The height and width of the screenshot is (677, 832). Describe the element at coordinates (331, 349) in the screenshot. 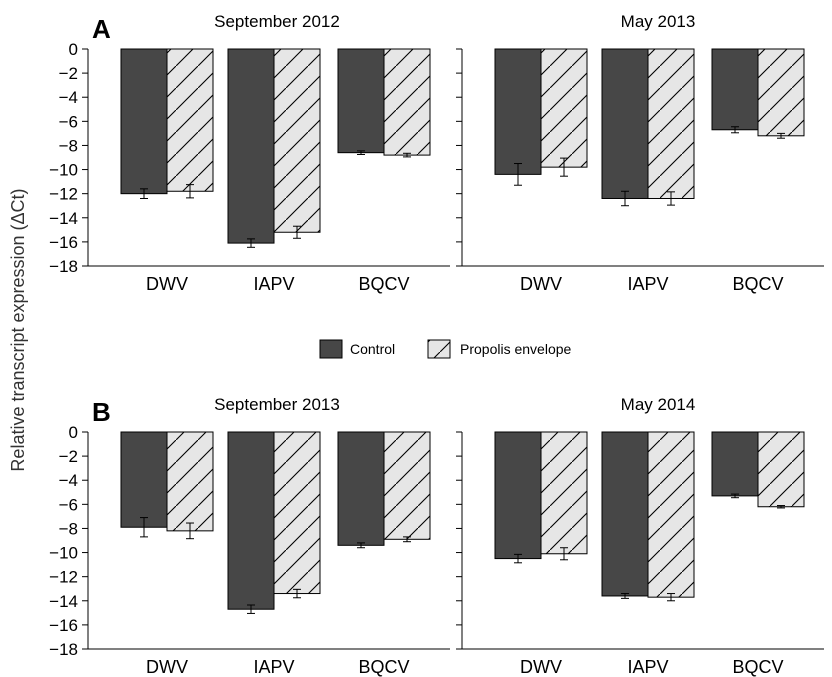

I see `legend-swatch-control` at that location.